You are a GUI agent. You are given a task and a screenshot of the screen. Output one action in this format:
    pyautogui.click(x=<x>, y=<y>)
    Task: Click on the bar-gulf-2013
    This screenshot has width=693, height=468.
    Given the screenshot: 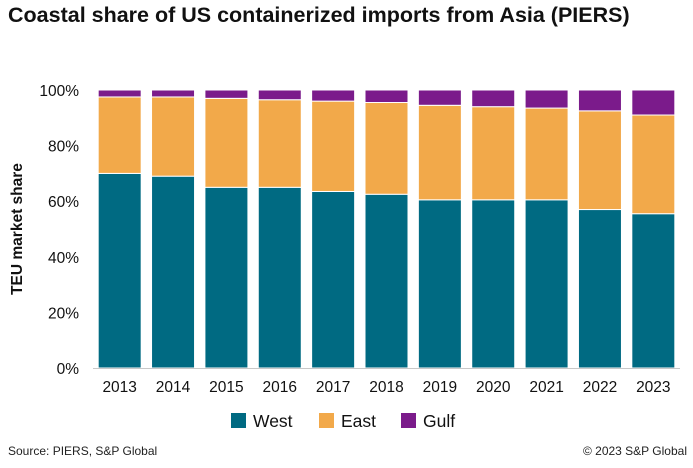 What is the action you would take?
    pyautogui.click(x=119, y=93)
    